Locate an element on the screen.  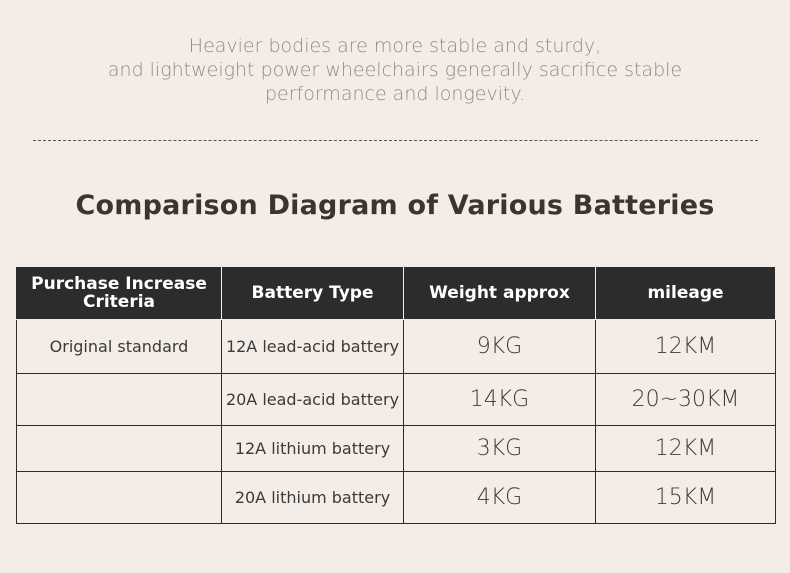
table-row: 20A lead-acid battery 14KG 20~30KM is located at coordinates (396, 399).